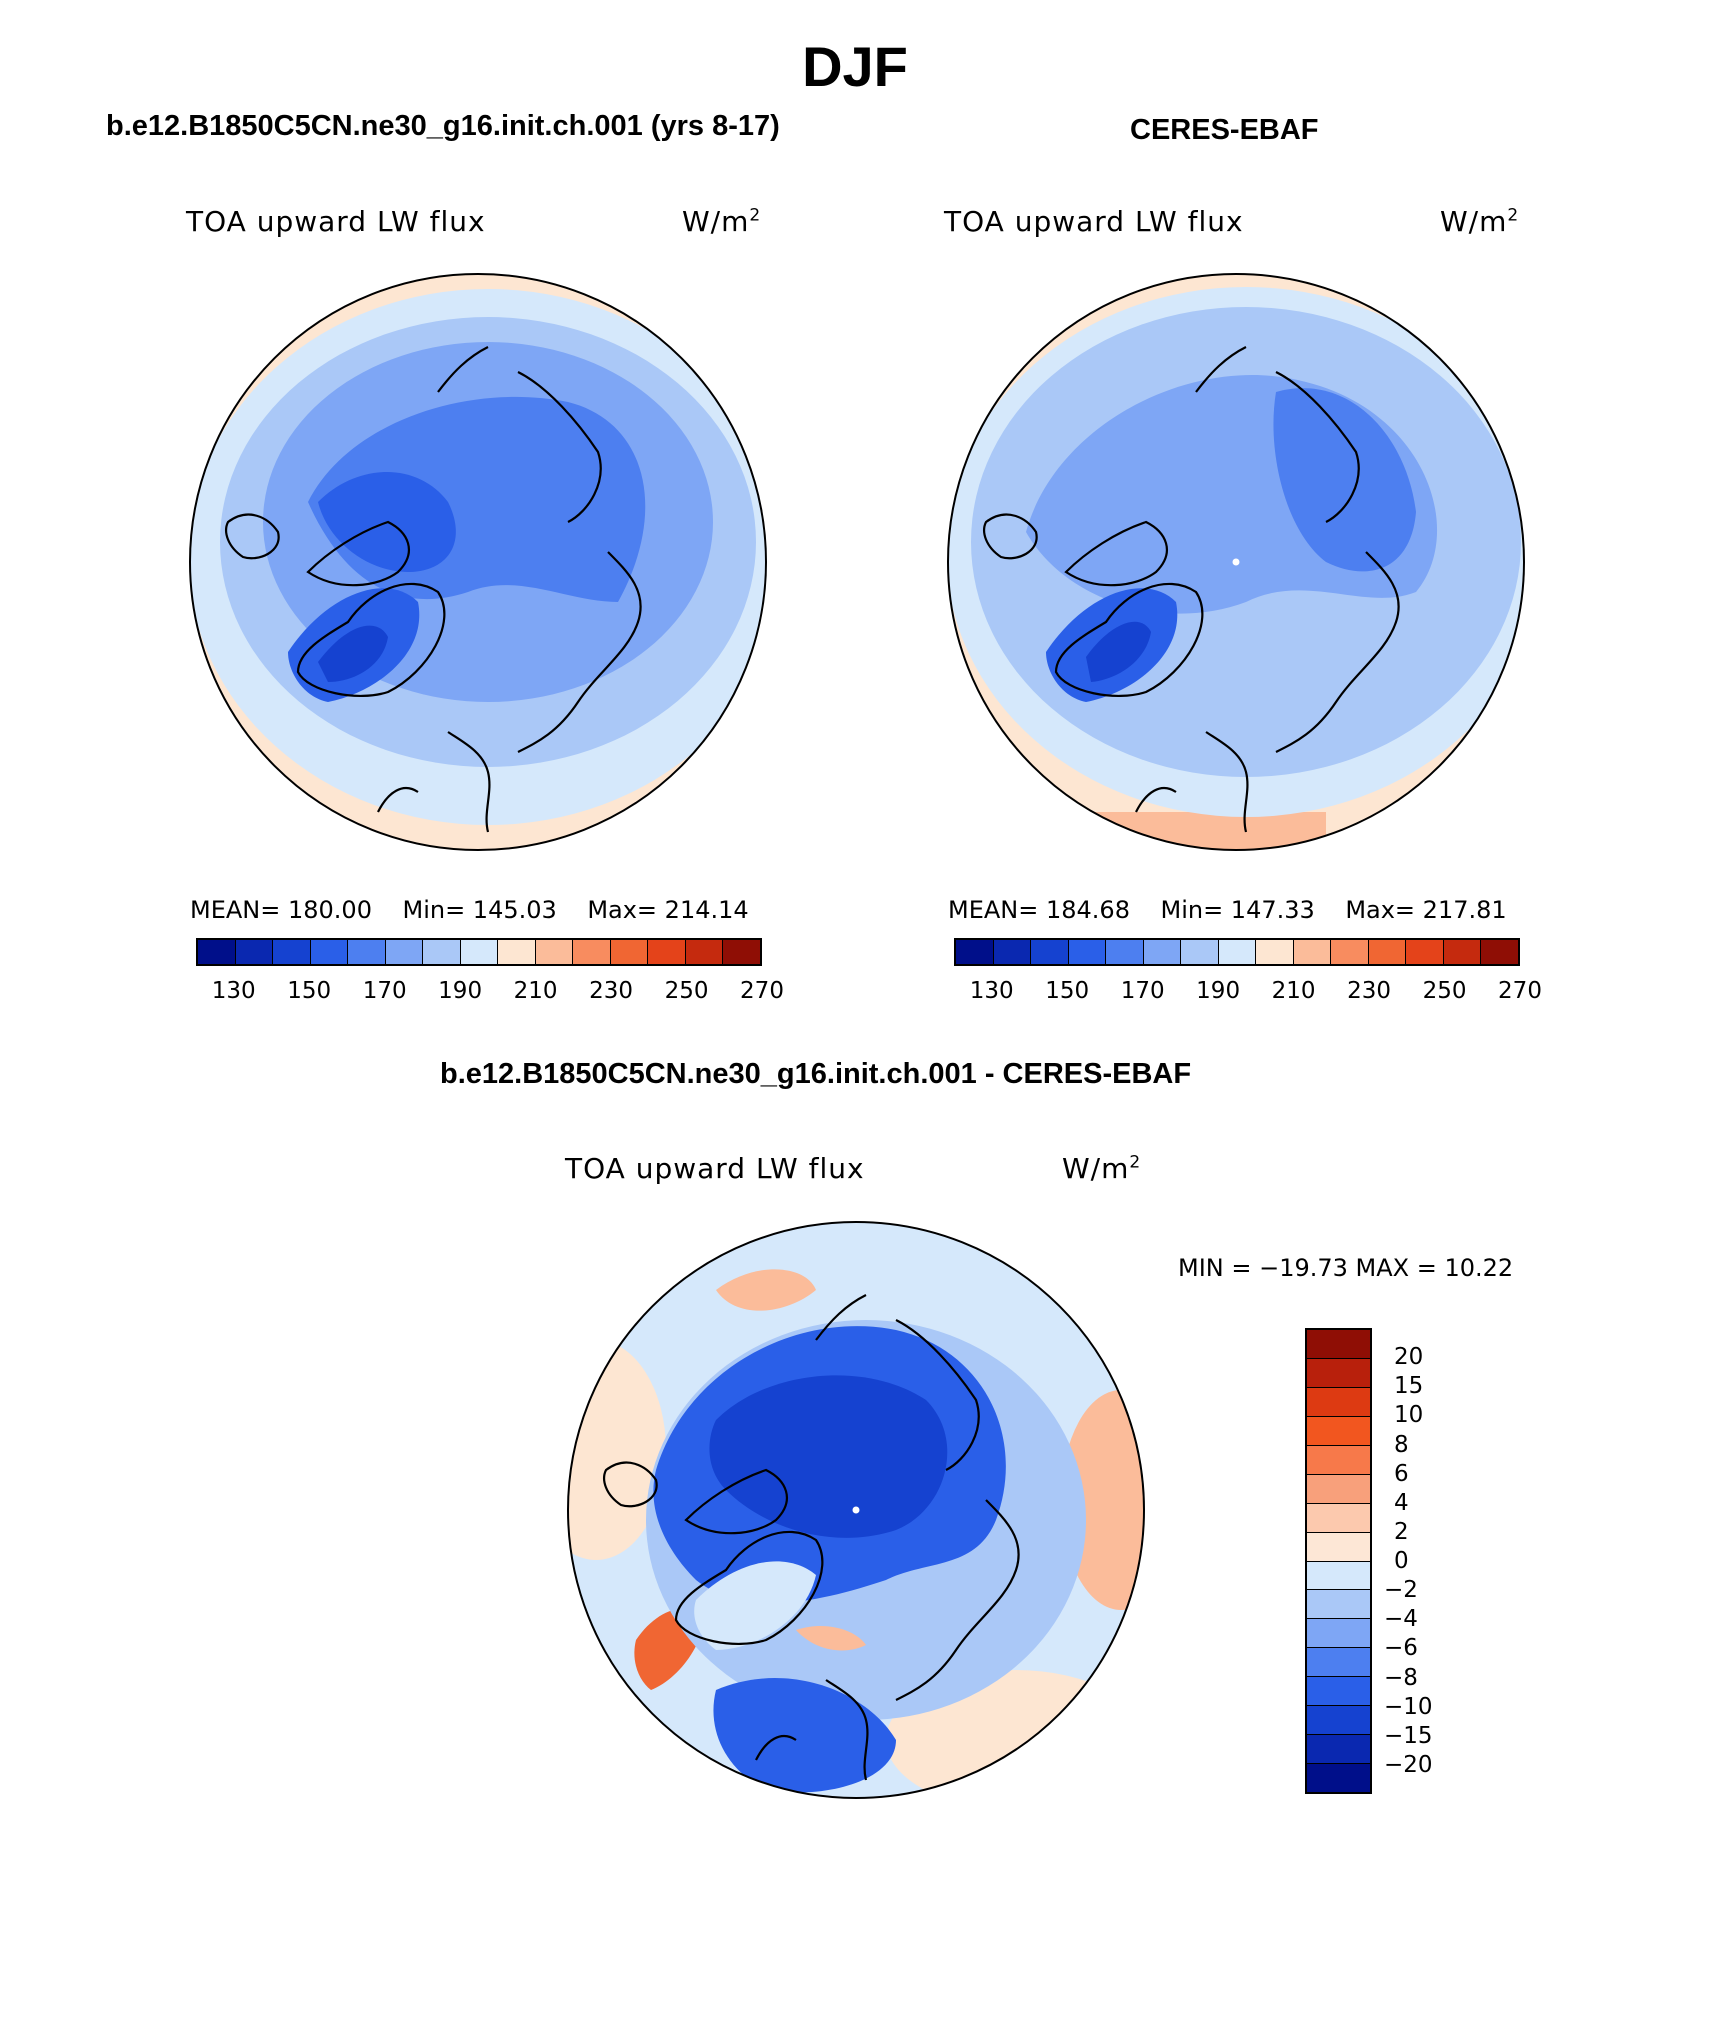 The image size is (1710, 2022). I want to click on deeper-blue-core, so click(828, 1456).